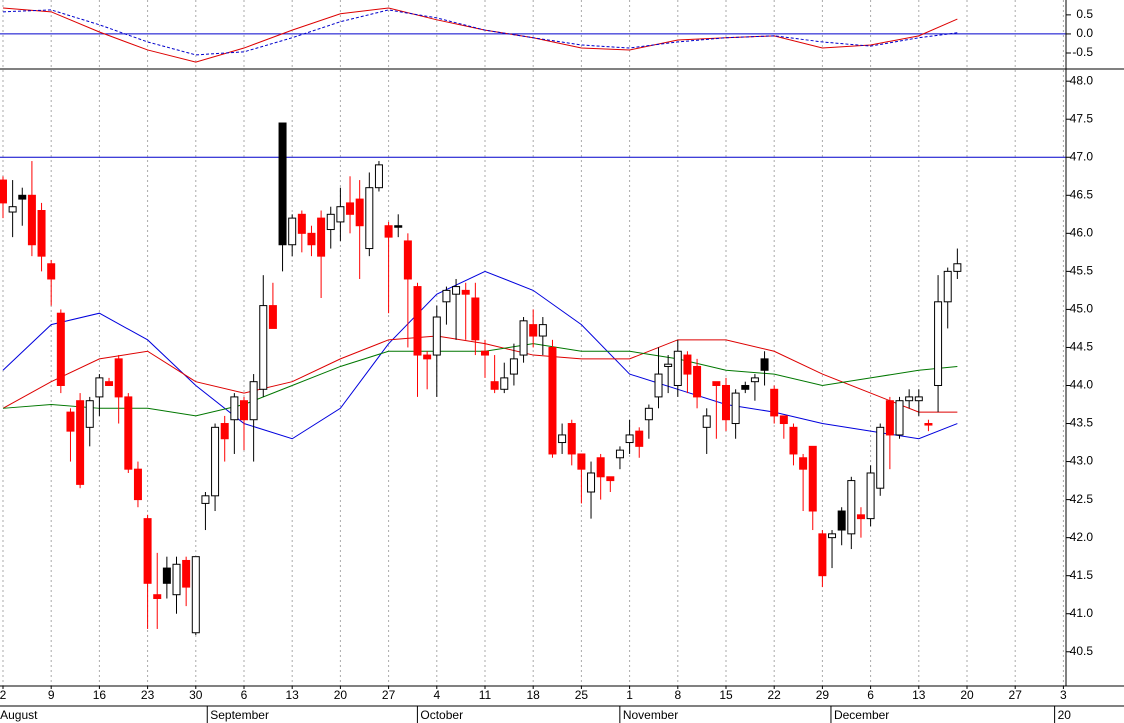 The height and width of the screenshot is (723, 1124). What do you see at coordinates (1082, 499) in the screenshot?
I see `y-tick-label: 42.5` at bounding box center [1082, 499].